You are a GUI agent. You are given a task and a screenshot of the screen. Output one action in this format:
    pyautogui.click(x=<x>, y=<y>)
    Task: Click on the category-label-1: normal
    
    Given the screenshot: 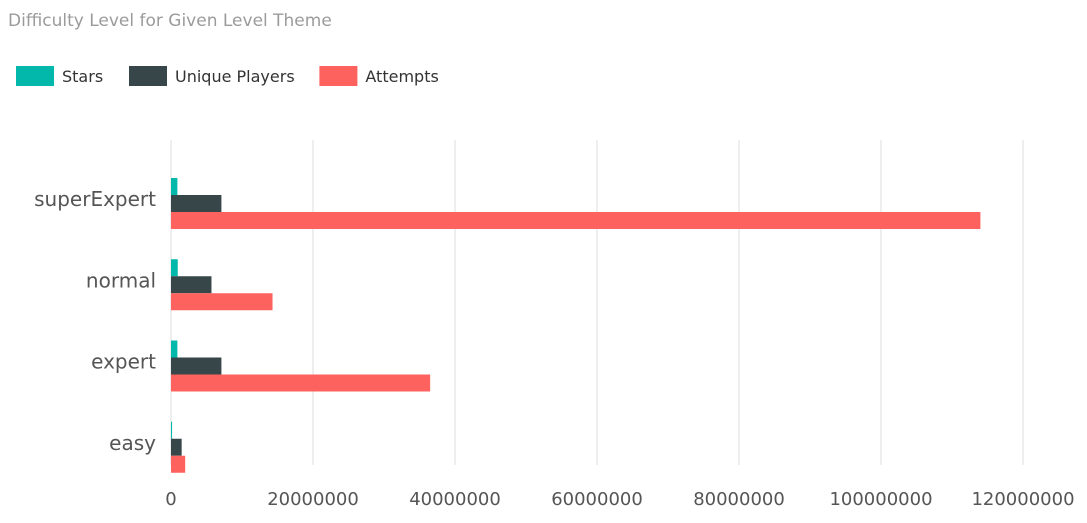 What is the action you would take?
    pyautogui.click(x=121, y=280)
    